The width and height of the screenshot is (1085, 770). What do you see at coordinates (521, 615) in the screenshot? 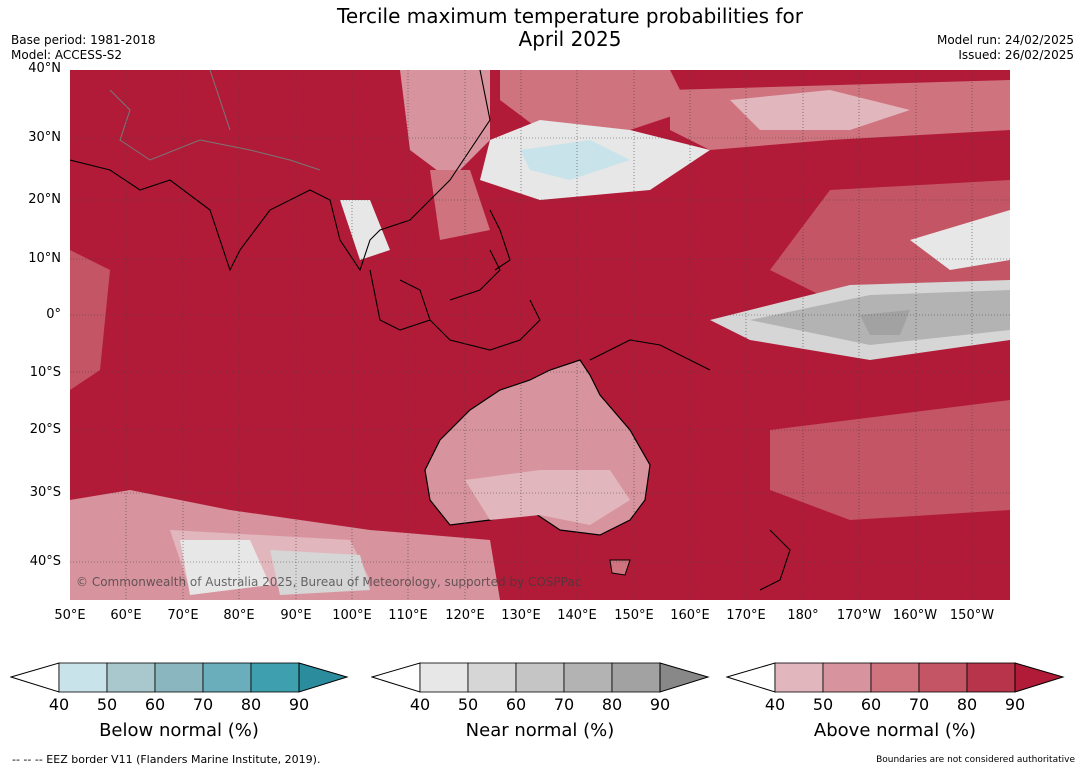
I see `lon-label: 130°E` at bounding box center [521, 615].